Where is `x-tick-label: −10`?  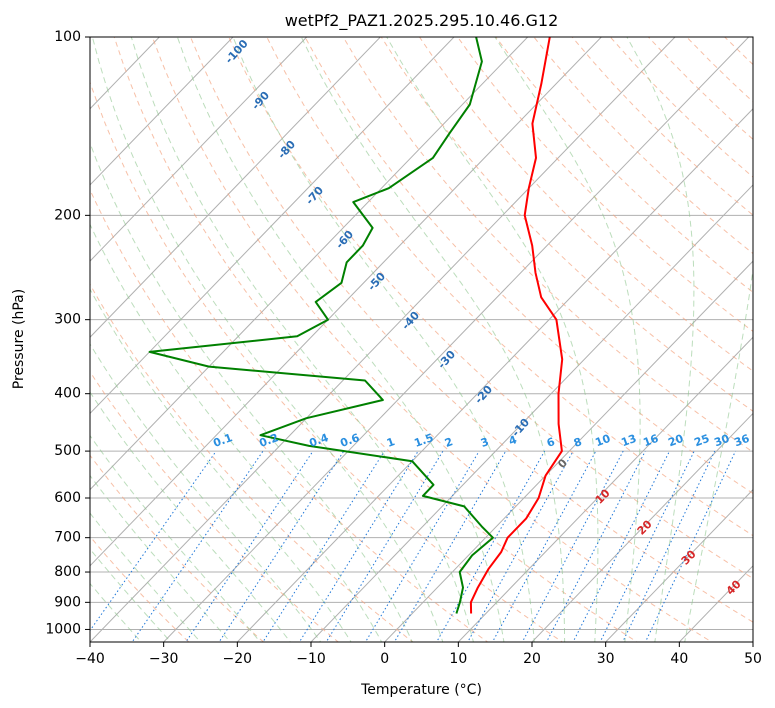 x-tick-label: −10 is located at coordinates (311, 659).